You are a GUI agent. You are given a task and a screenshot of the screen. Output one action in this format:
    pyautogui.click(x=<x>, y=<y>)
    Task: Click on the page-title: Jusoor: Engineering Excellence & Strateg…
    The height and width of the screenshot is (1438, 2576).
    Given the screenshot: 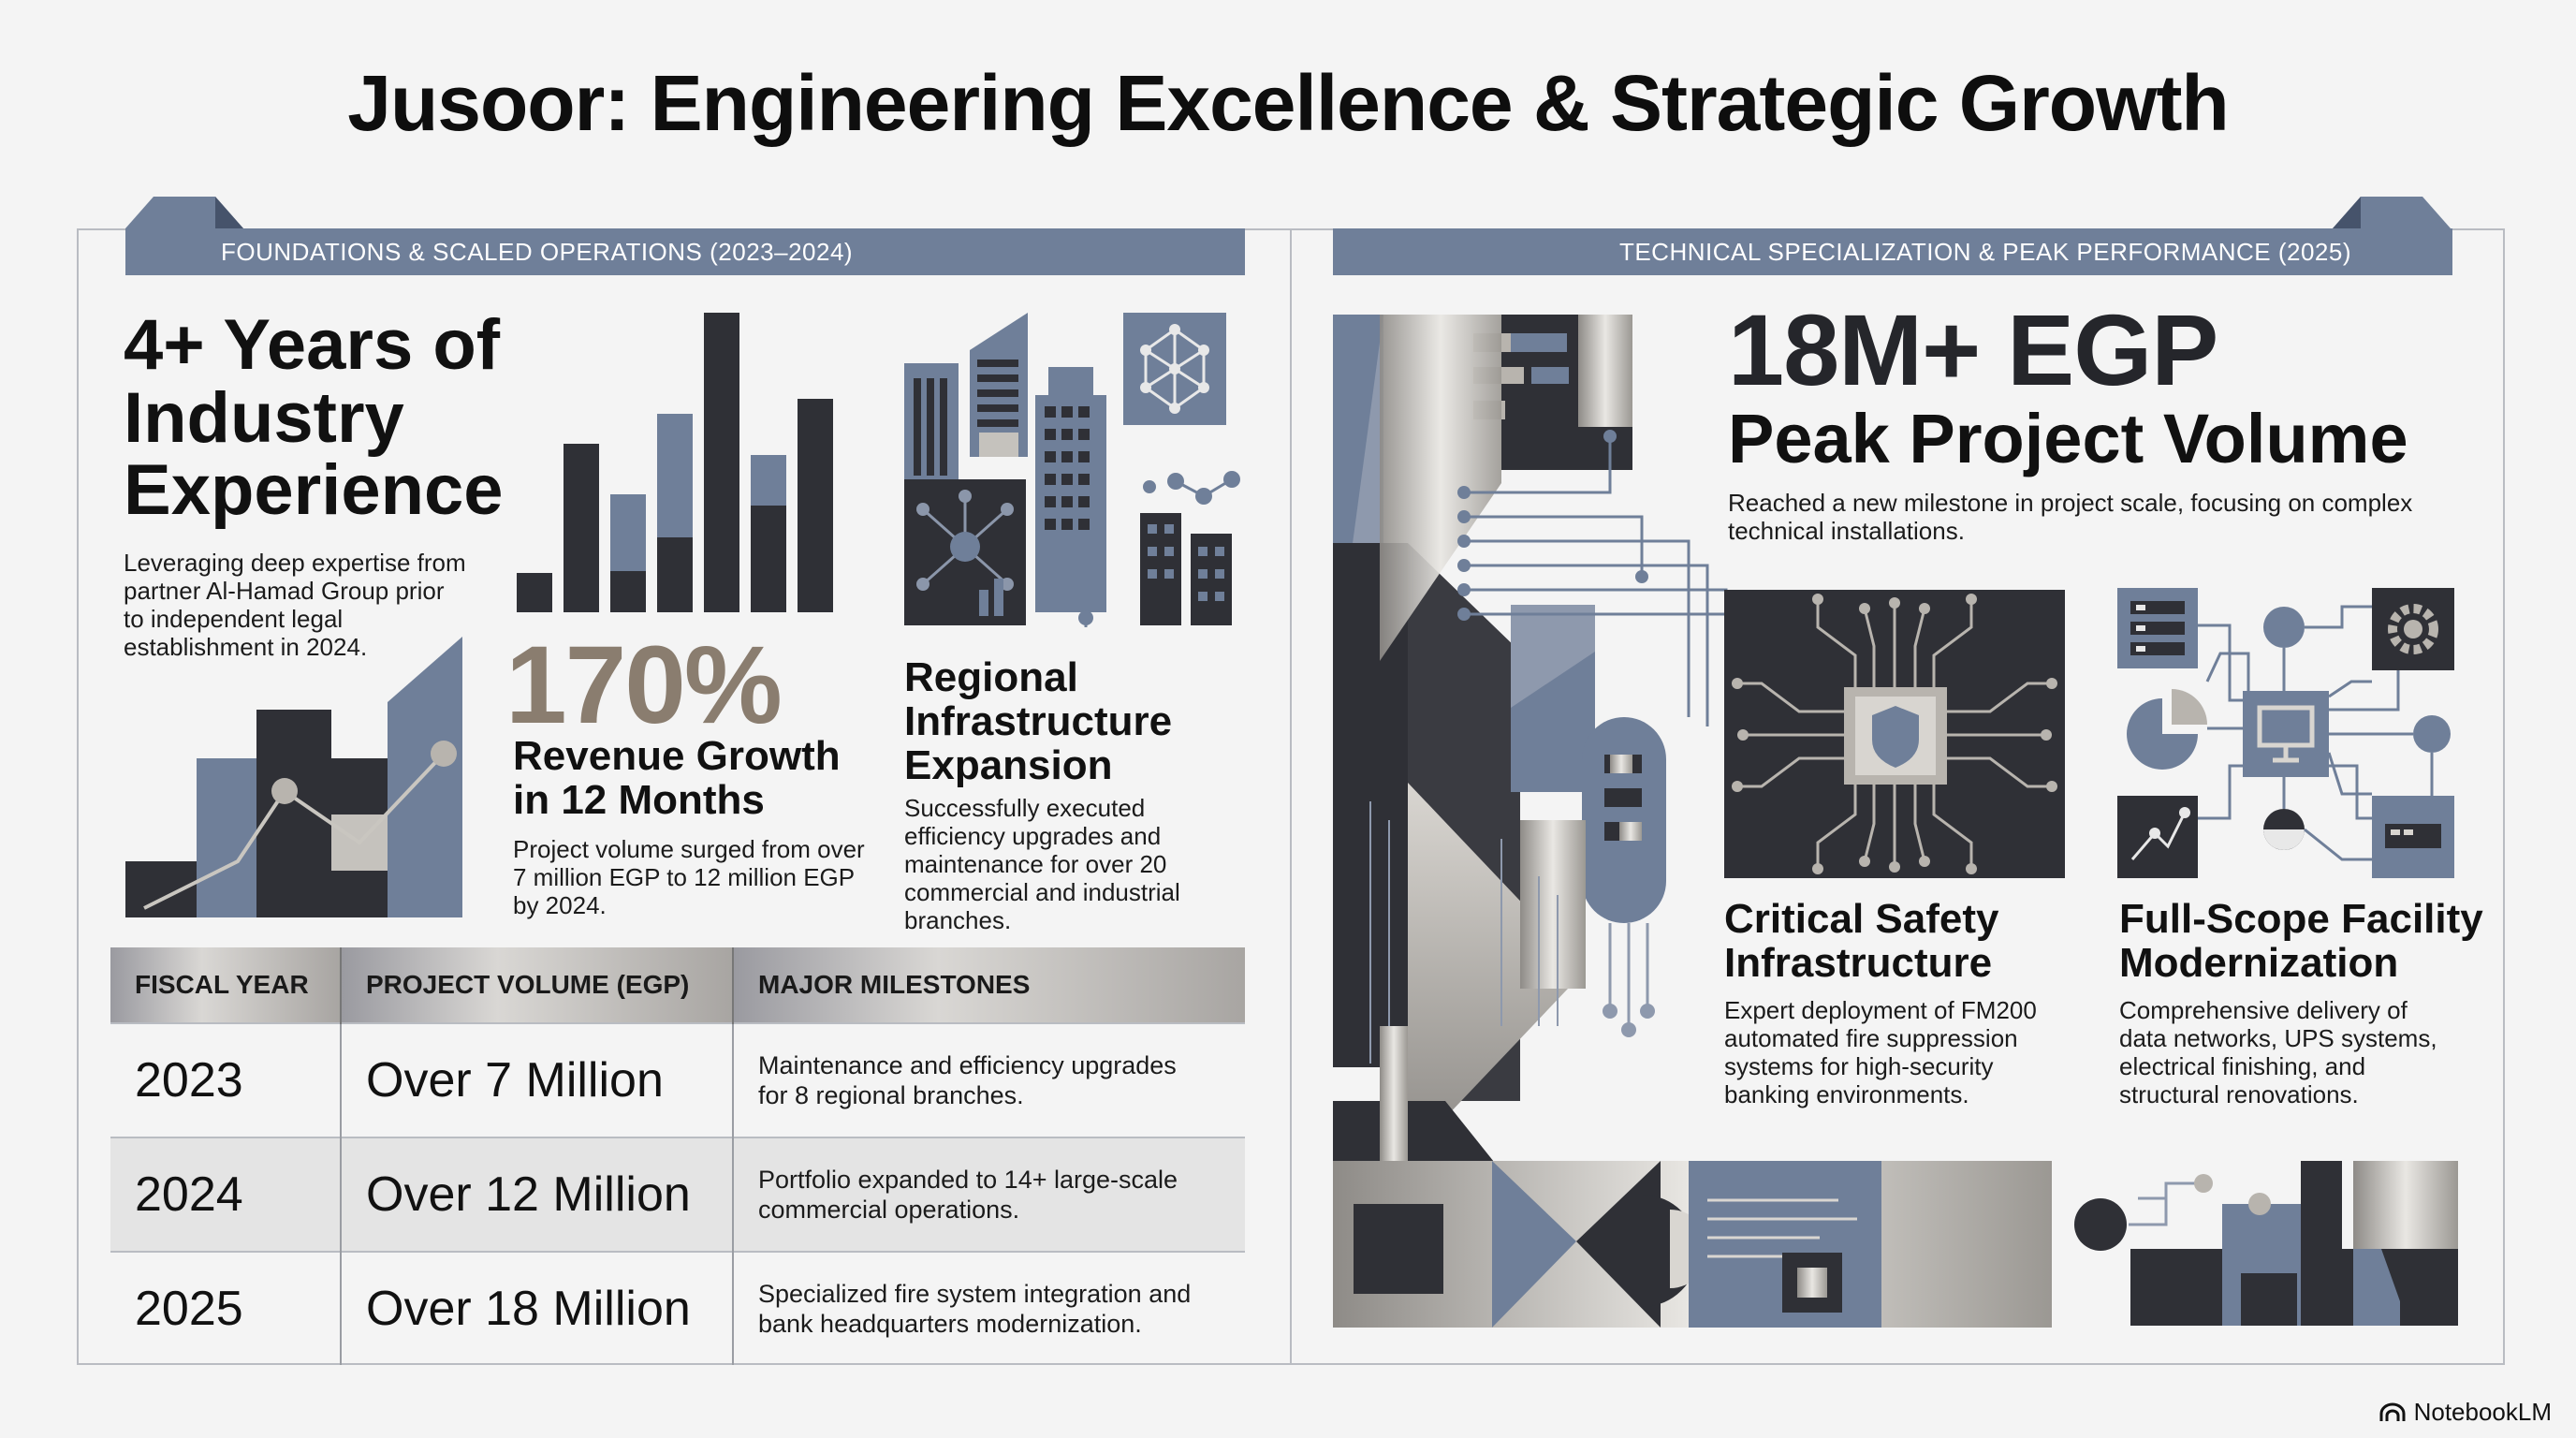 What is the action you would take?
    pyautogui.click(x=1288, y=103)
    